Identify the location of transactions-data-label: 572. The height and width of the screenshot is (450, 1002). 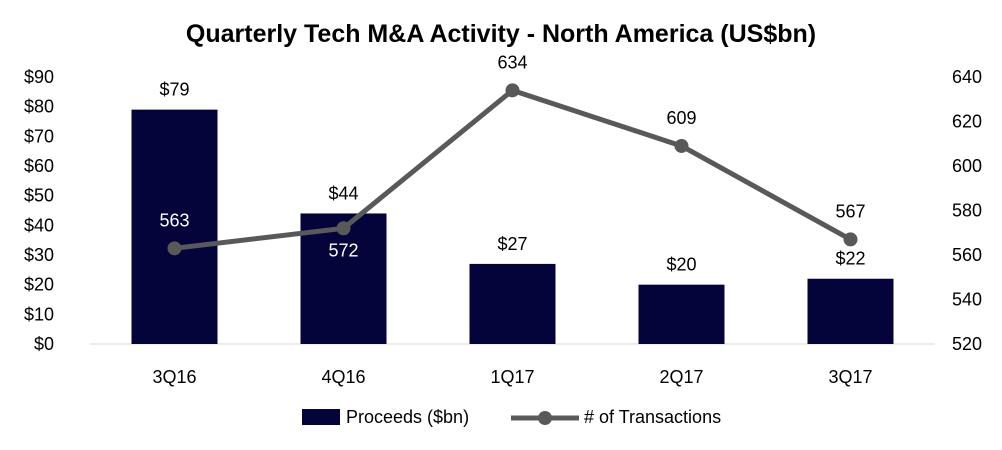
(343, 250).